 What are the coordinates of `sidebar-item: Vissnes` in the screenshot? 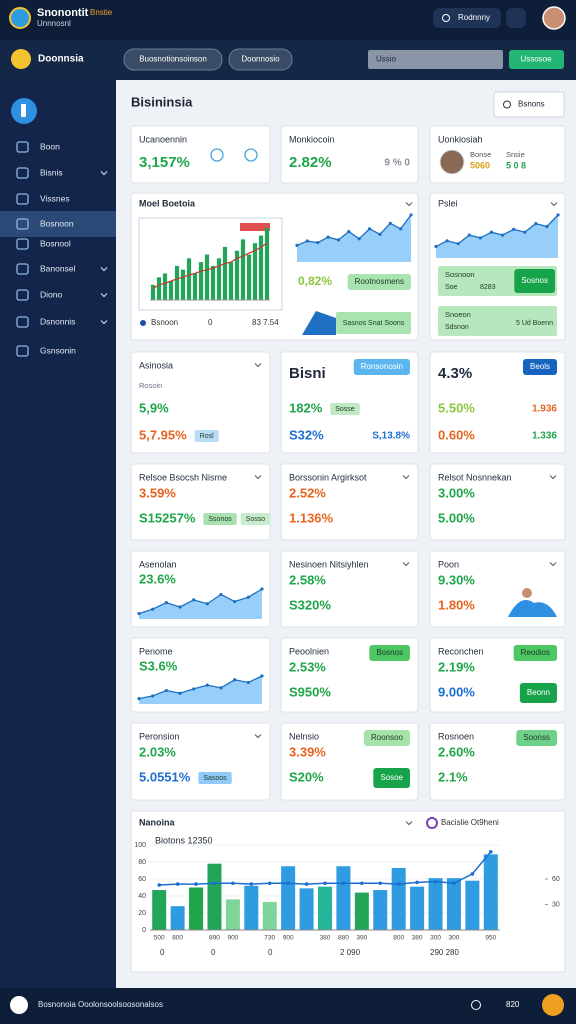 It's located at (55, 198).